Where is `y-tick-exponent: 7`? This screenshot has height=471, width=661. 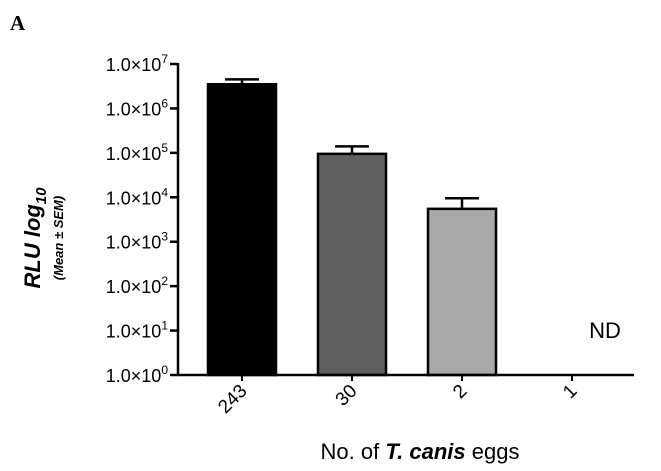
y-tick-exponent: 7 is located at coordinates (164, 59).